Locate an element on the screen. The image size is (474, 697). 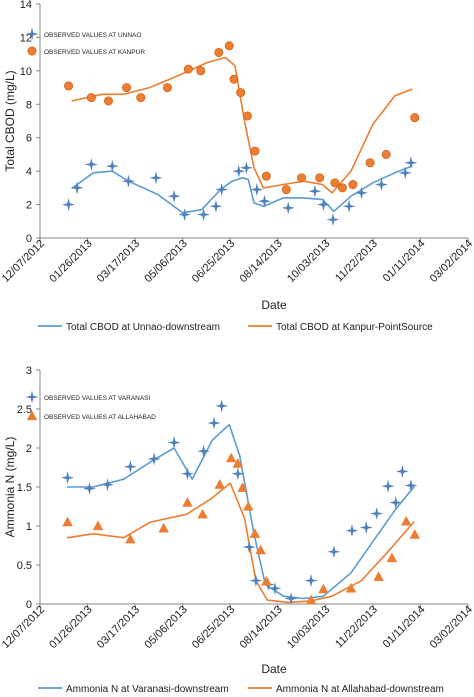
y-axis-title: Total CBOD (mg/L) is located at coordinates (10, 120).